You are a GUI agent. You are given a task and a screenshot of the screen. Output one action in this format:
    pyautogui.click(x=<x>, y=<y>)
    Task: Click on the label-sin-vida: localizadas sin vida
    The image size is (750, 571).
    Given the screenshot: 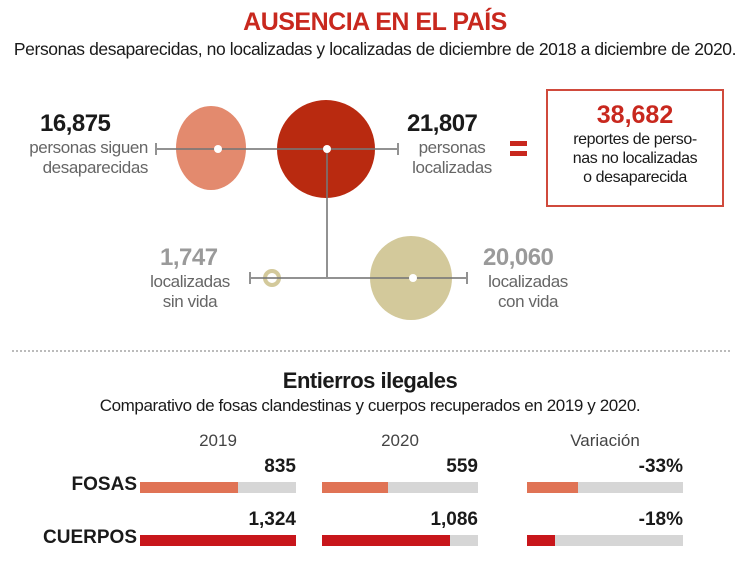 What is the action you would take?
    pyautogui.click(x=190, y=291)
    